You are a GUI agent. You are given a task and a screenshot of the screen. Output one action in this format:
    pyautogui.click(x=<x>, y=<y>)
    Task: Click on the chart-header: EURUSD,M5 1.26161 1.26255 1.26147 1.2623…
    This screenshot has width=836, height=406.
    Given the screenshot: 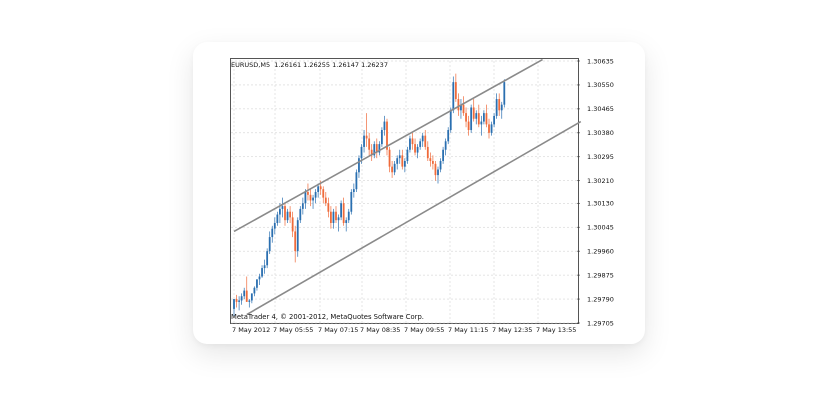 What is the action you would take?
    pyautogui.click(x=309, y=65)
    